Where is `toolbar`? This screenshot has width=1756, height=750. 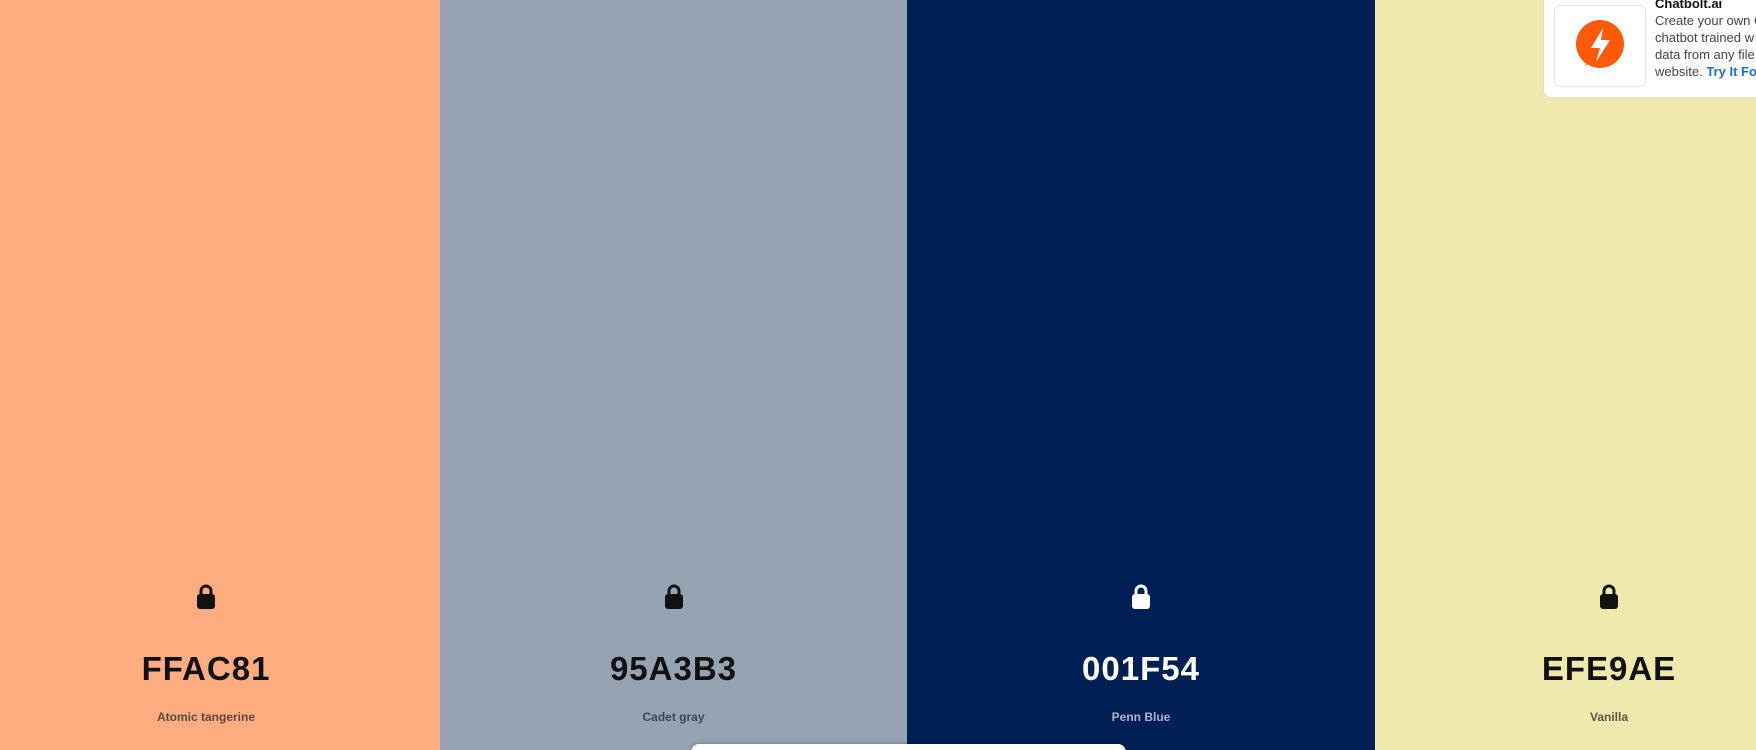 toolbar is located at coordinates (908, 747).